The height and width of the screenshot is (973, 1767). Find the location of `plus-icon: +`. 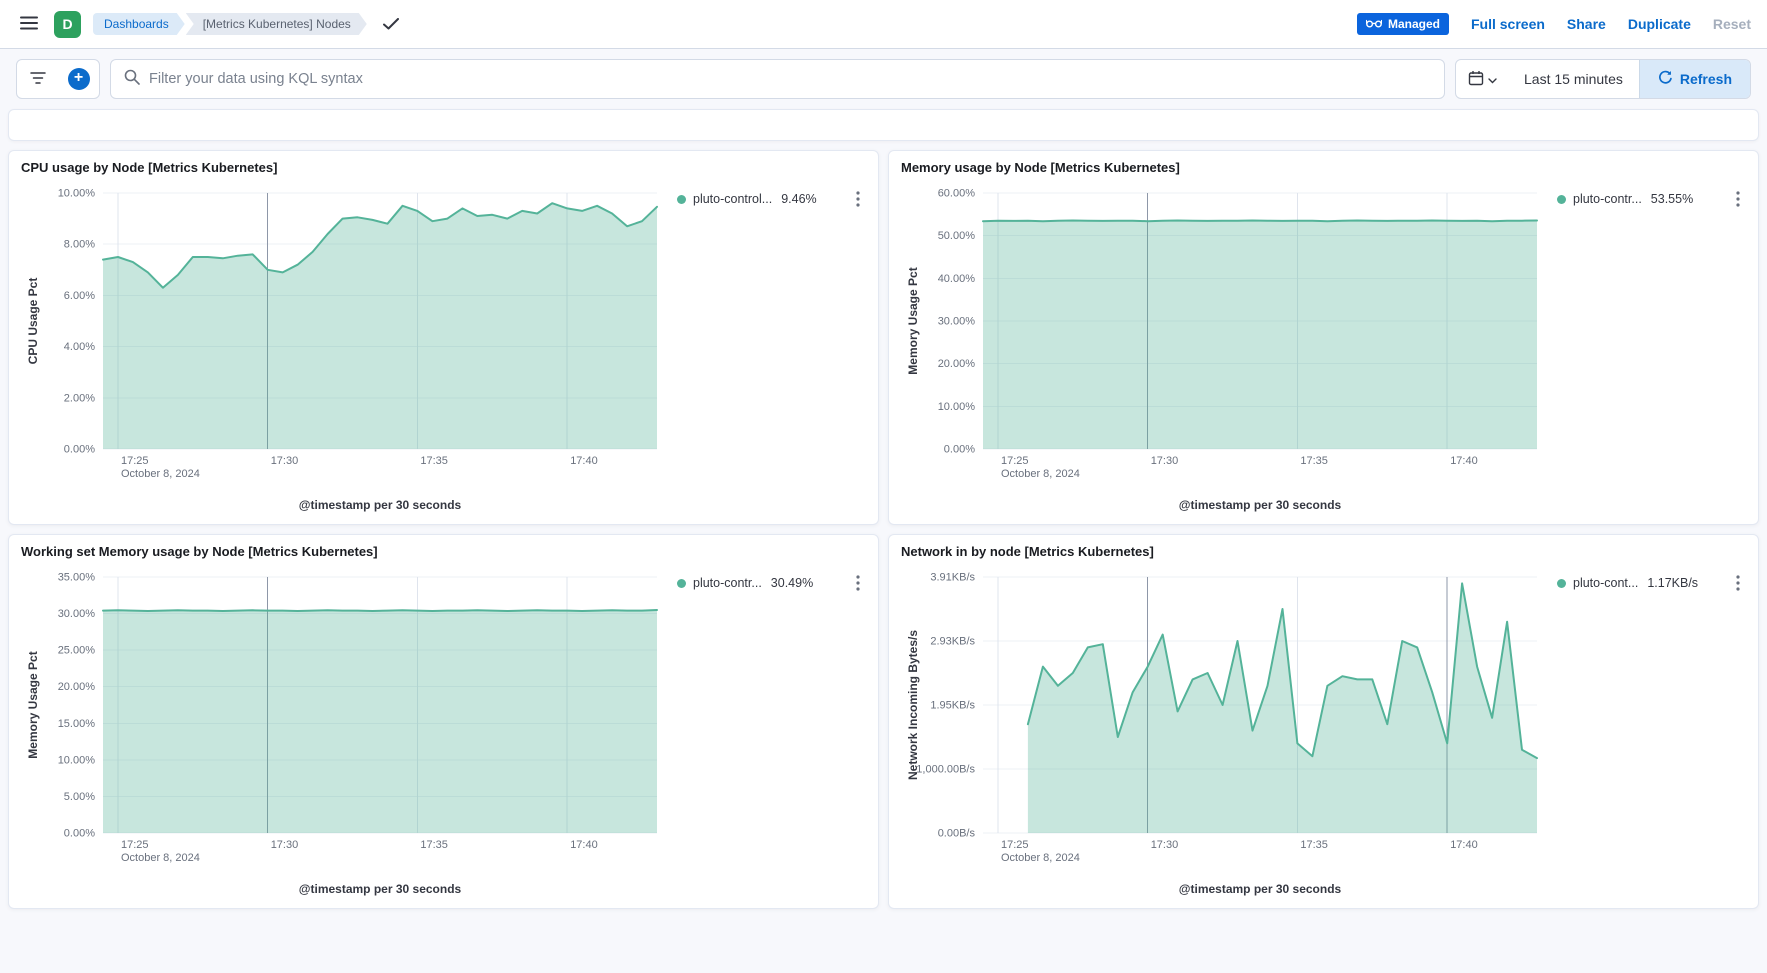

plus-icon: + is located at coordinates (78, 79).